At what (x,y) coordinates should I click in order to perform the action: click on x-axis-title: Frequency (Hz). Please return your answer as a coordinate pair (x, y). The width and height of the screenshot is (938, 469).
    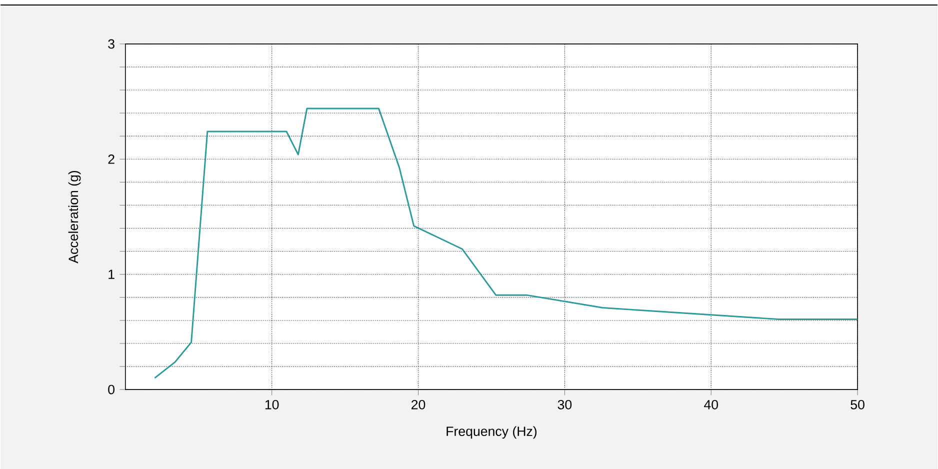
    Looking at the image, I should click on (491, 432).